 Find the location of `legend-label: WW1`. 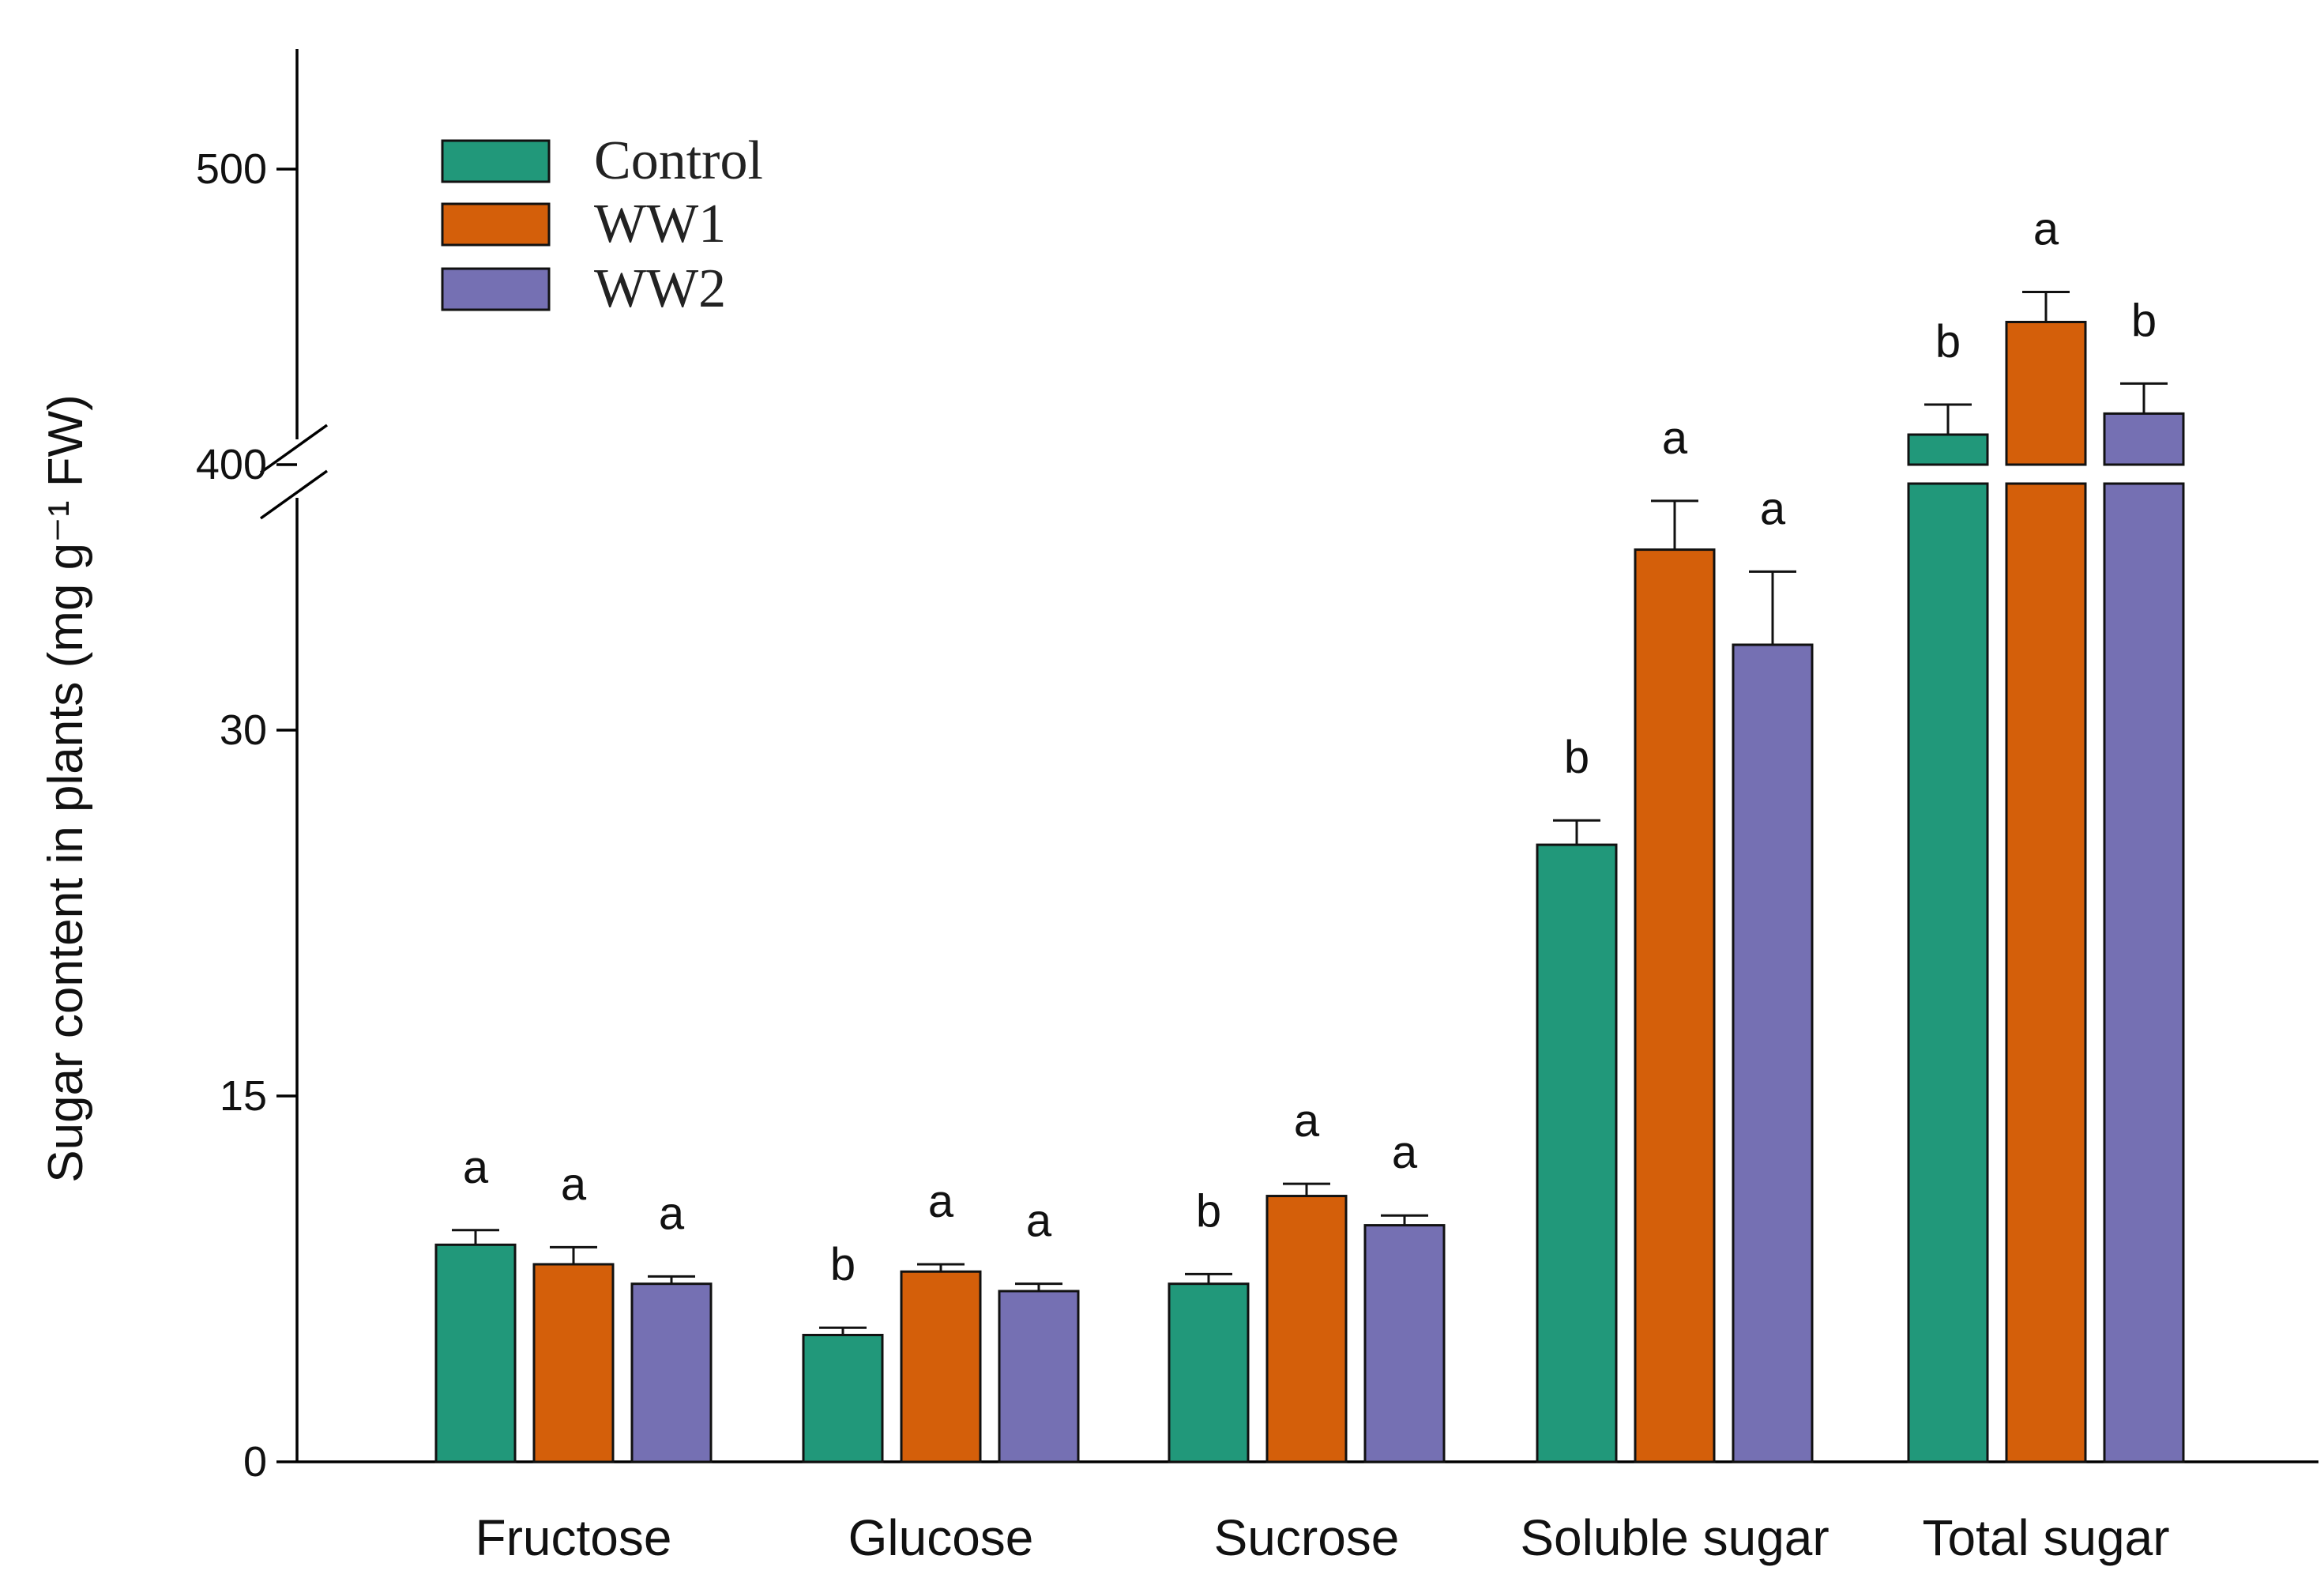

legend-label: WW1 is located at coordinates (660, 224).